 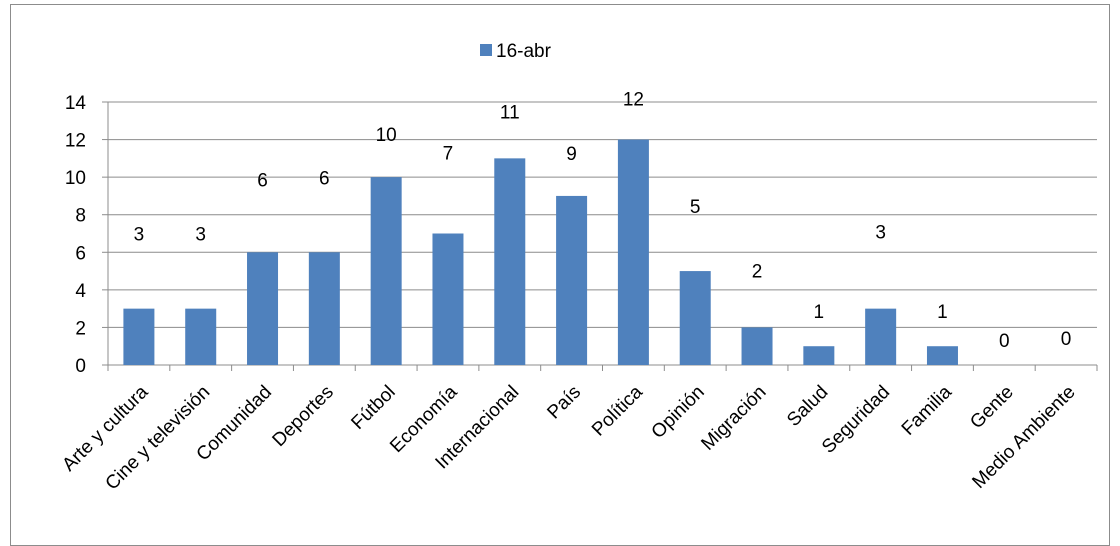 What do you see at coordinates (617, 410) in the screenshot?
I see `category-label: Política` at bounding box center [617, 410].